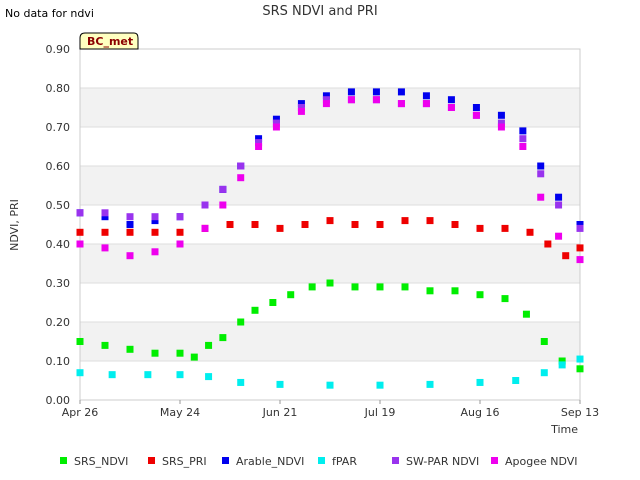 This screenshot has width=640, height=480. What do you see at coordinates (58, 205) in the screenshot?
I see `y-tick-label: 0.50` at bounding box center [58, 205].